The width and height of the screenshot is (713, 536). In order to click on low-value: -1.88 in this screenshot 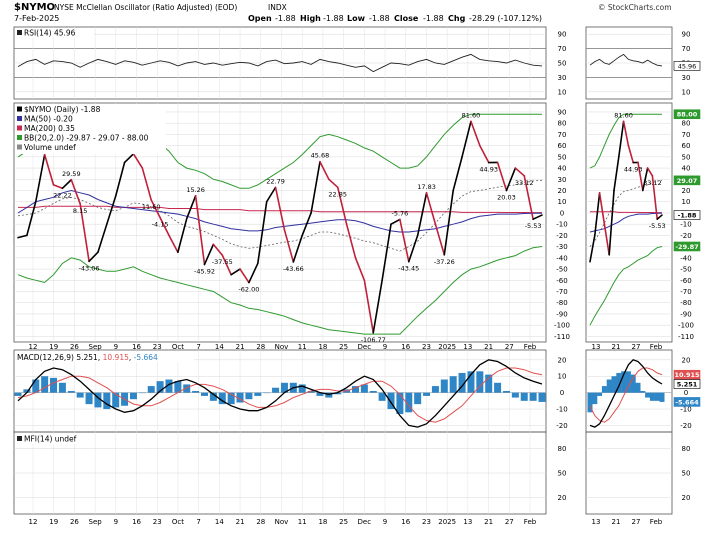, I will do `click(379, 18)`.